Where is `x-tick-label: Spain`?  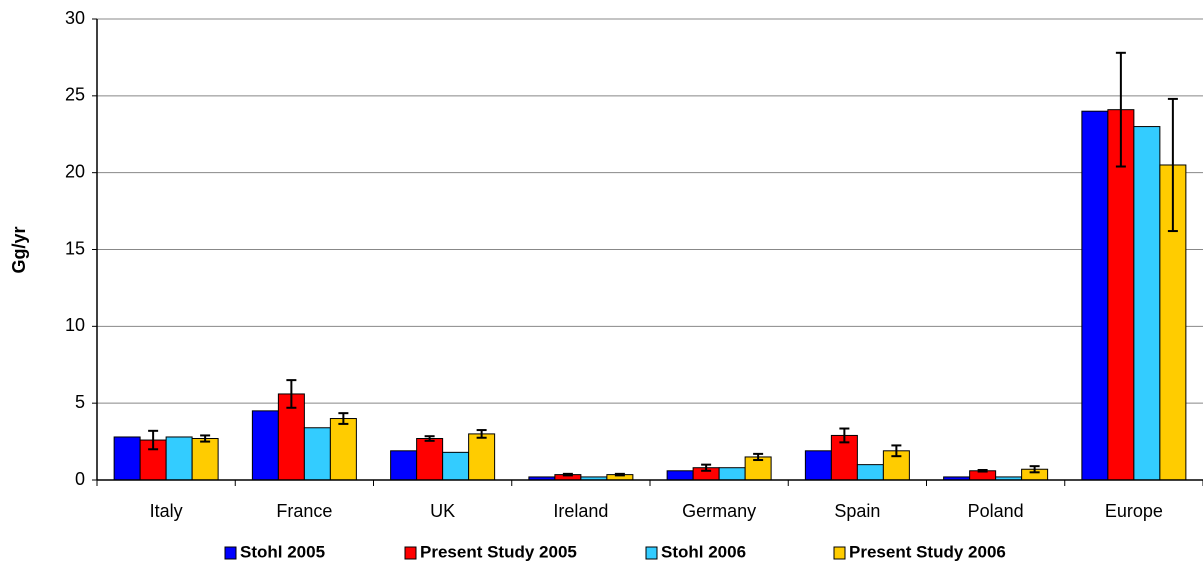
x-tick-label: Spain is located at coordinates (857, 511).